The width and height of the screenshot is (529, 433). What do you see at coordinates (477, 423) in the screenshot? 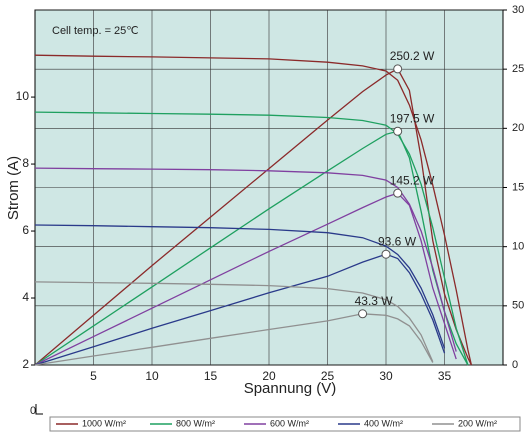
I see `legend-label: 200 W/m²` at bounding box center [477, 423].